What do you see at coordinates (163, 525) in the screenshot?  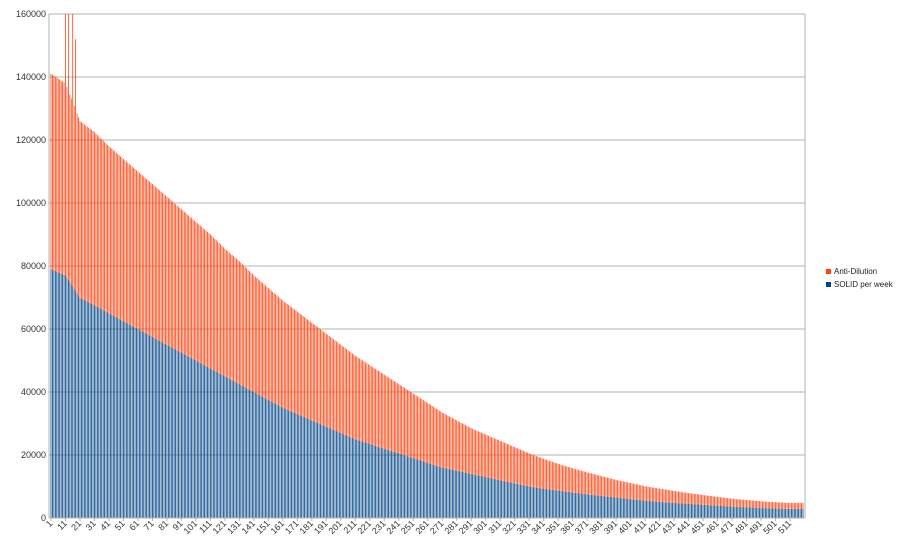 I see `x-tick-label: 81` at bounding box center [163, 525].